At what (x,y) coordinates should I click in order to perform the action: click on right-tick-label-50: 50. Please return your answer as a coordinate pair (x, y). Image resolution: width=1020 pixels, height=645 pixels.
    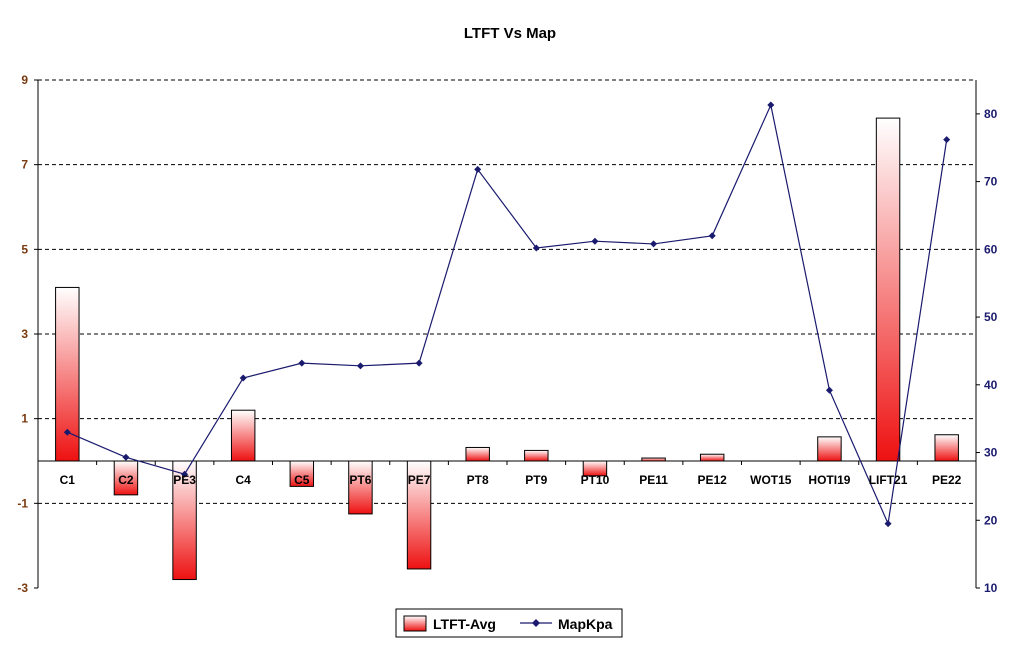
    Looking at the image, I should click on (991, 317).